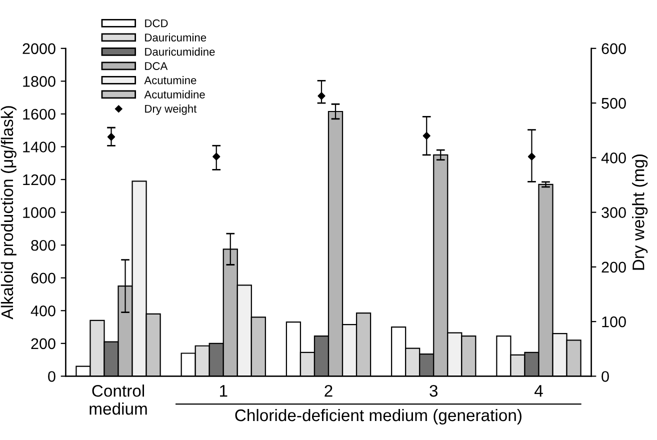 Image resolution: width=657 pixels, height=440 pixels. What do you see at coordinates (174, 94) in the screenshot?
I see `legend-label: Acutumidine` at bounding box center [174, 94].